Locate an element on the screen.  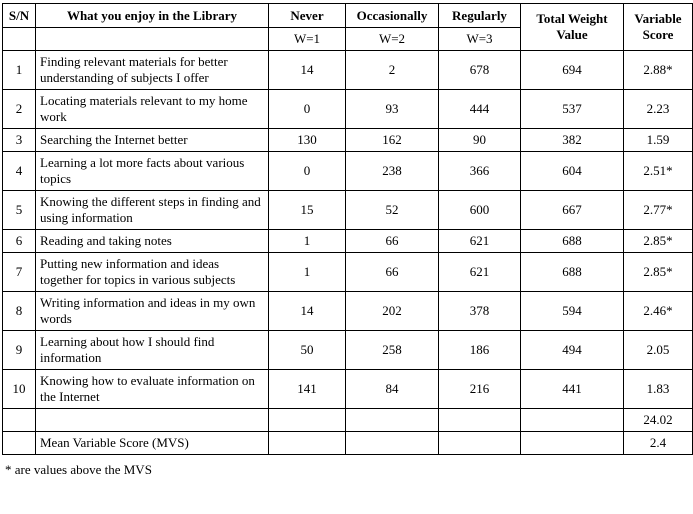
header-occasionally: Occasionally is located at coordinates (392, 15).